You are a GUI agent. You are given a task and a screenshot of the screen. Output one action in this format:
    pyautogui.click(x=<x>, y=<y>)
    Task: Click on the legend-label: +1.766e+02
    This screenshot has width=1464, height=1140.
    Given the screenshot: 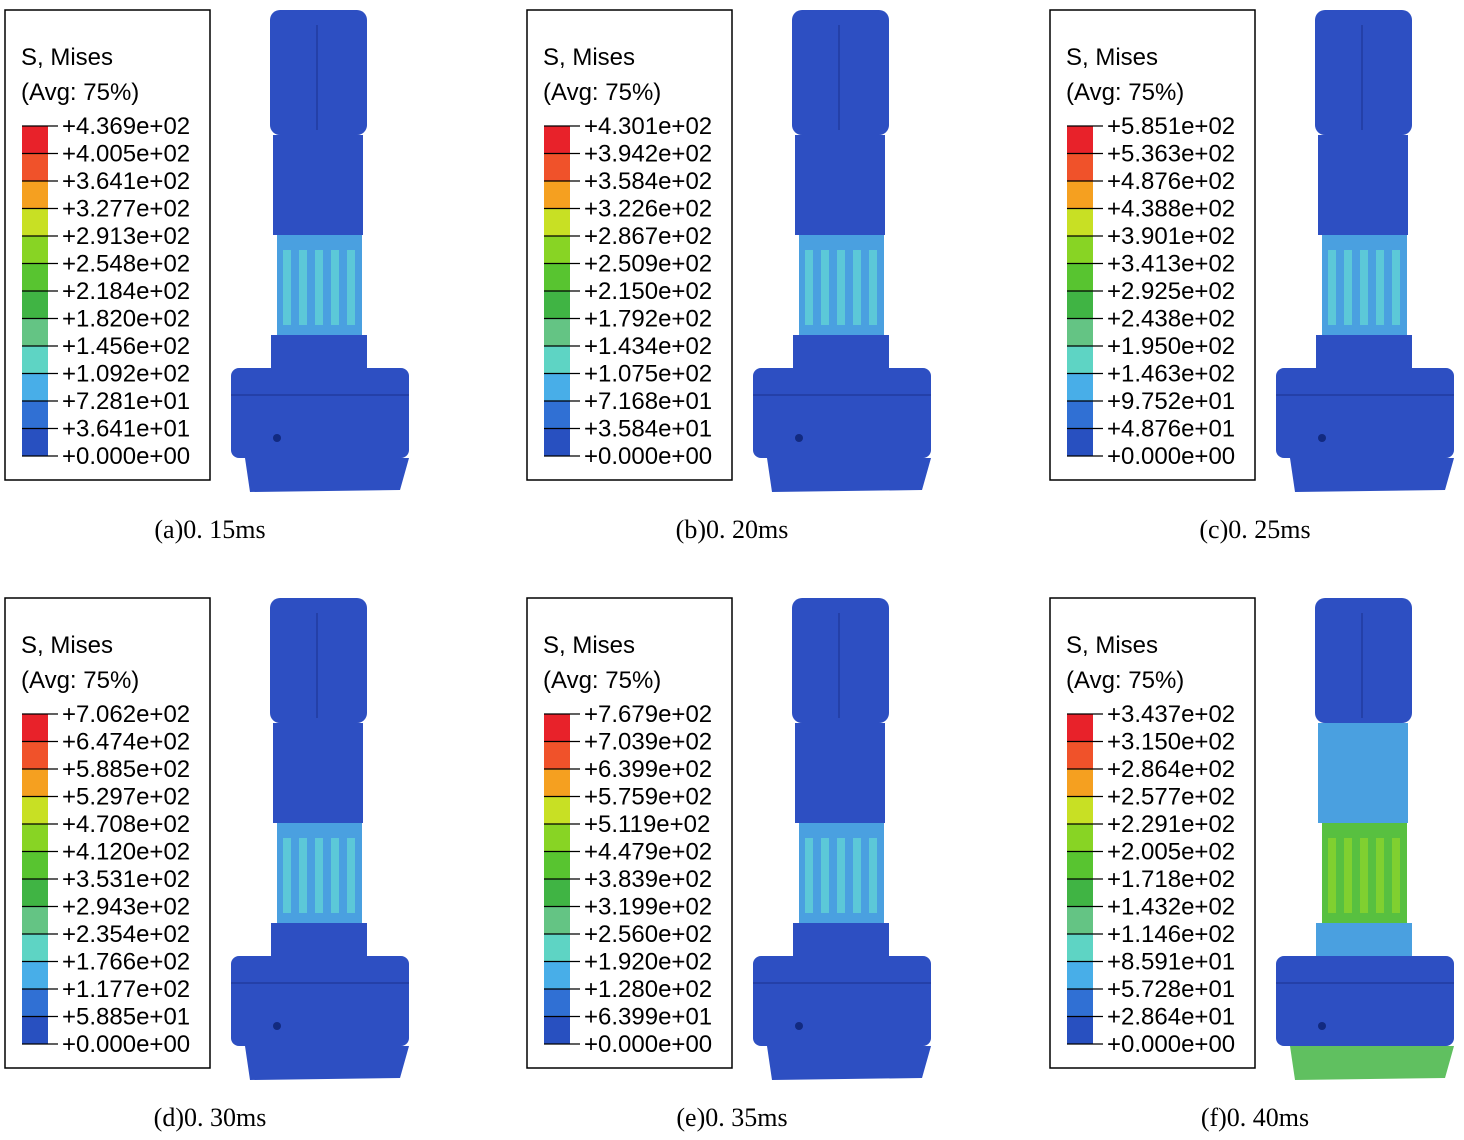 What is the action you would take?
    pyautogui.click(x=126, y=962)
    